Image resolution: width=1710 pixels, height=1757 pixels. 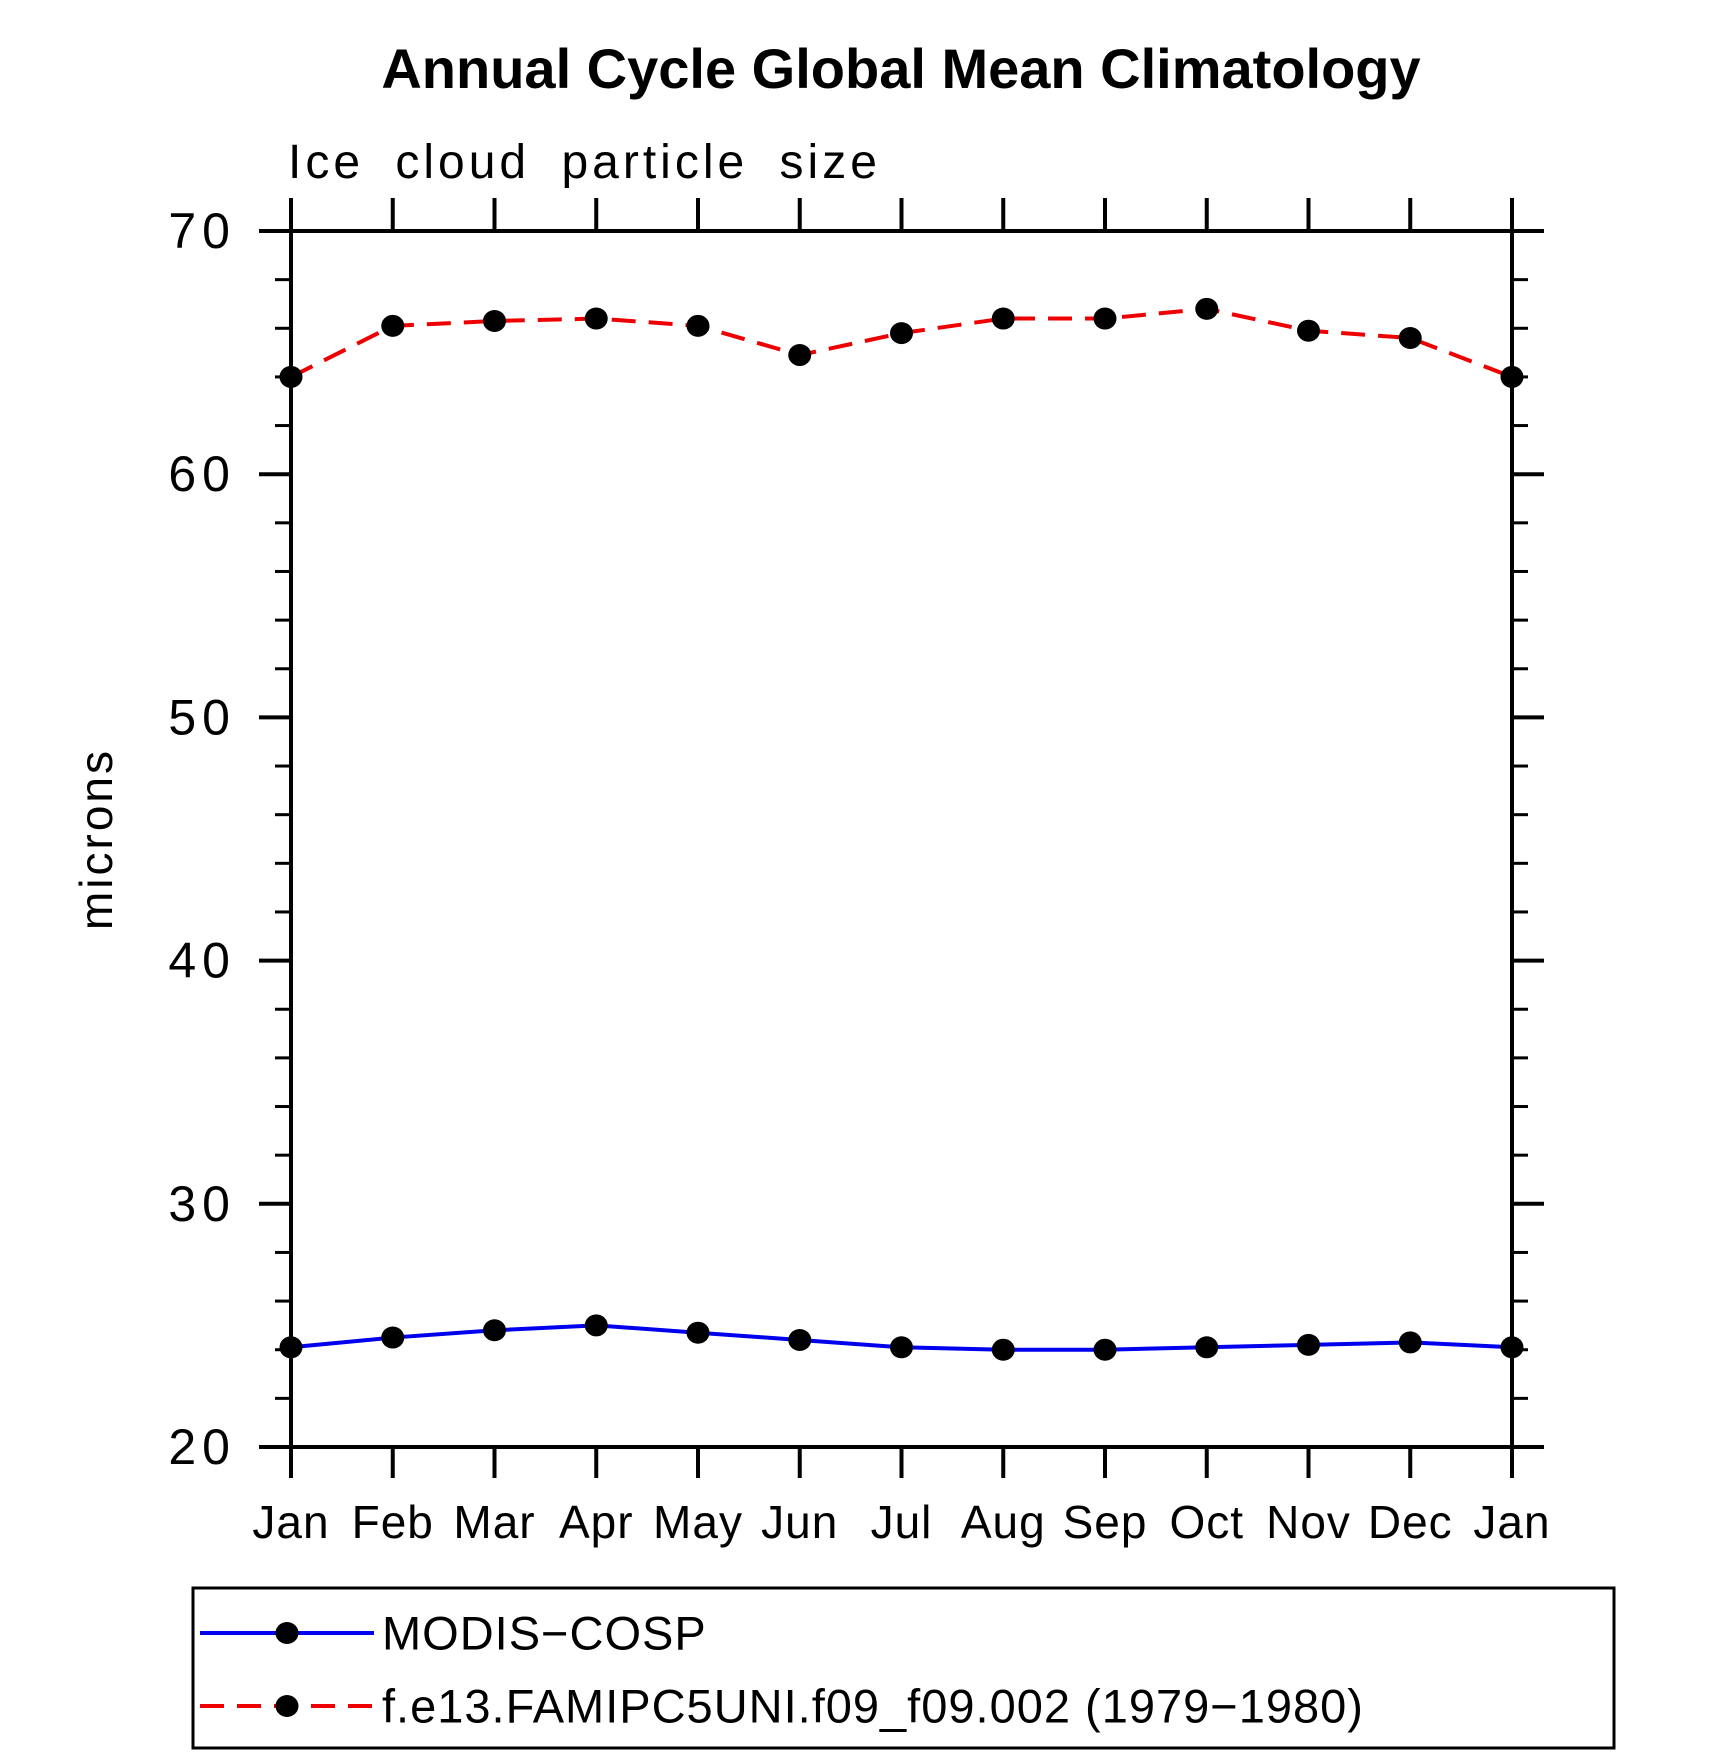 What do you see at coordinates (799, 1522) in the screenshot?
I see `x-tick-label: Jun` at bounding box center [799, 1522].